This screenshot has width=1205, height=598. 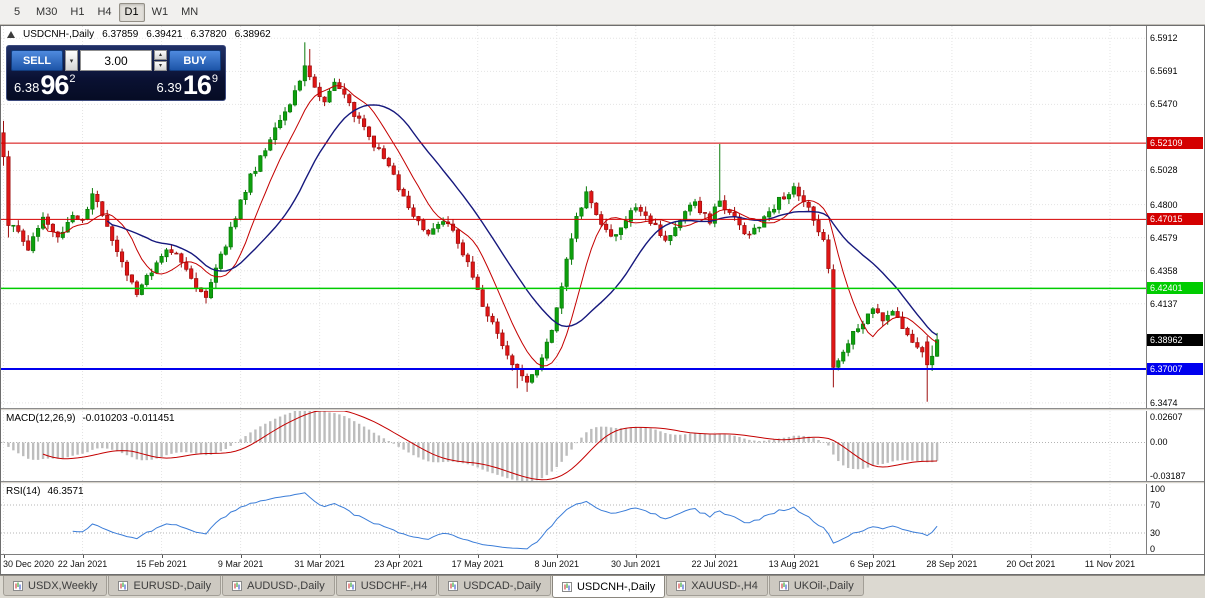 I want to click on rsi-label: RSI(14), so click(x=23, y=491).